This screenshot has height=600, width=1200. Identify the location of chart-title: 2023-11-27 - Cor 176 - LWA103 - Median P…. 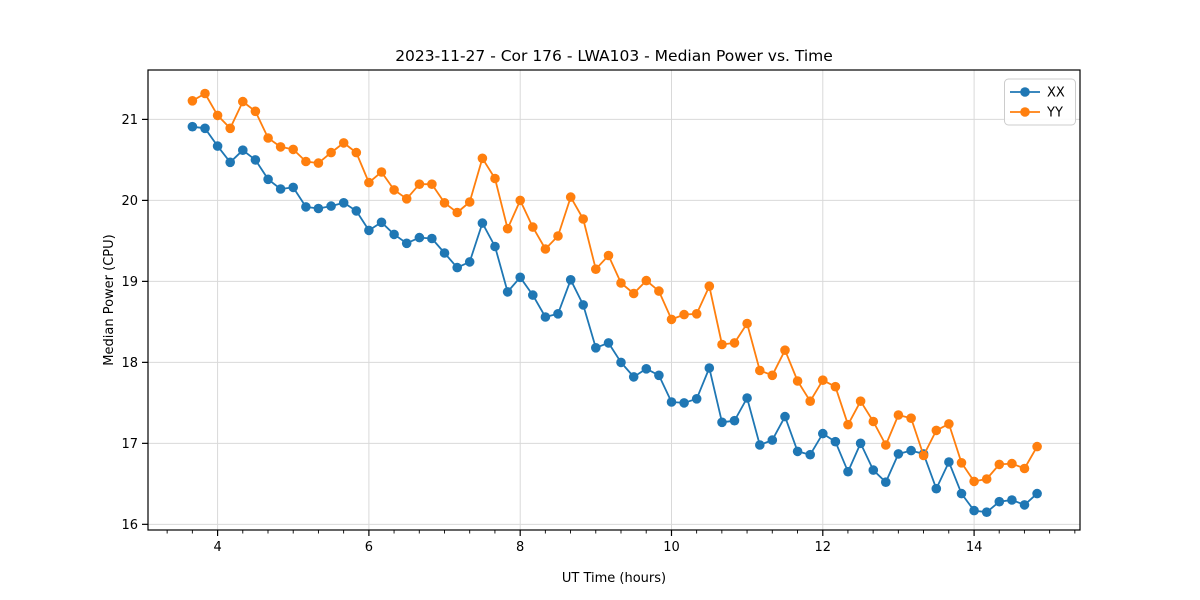
(614, 56).